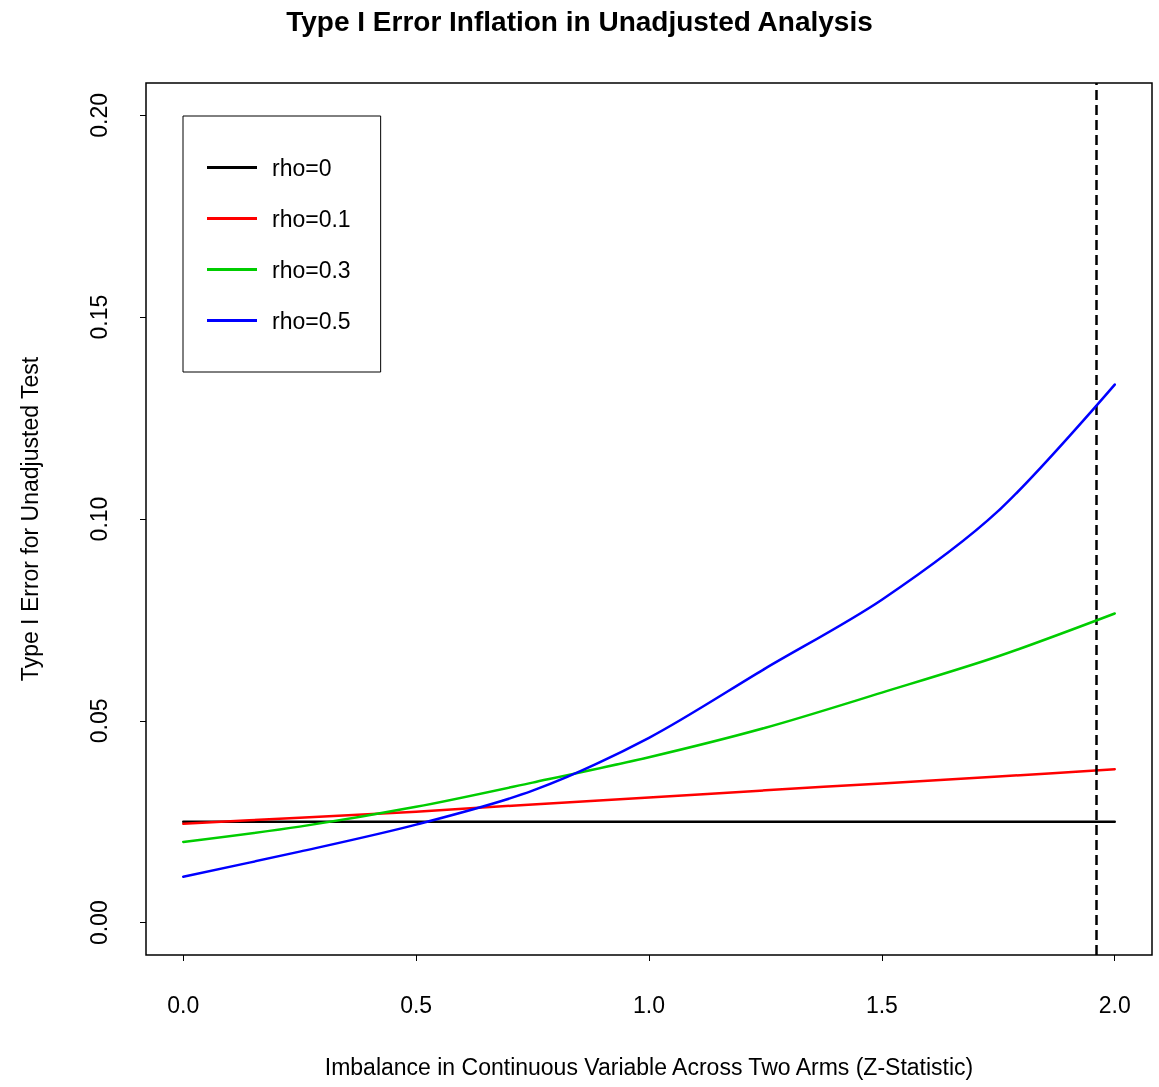  I want to click on y-tick-label: 0.05, so click(98, 721).